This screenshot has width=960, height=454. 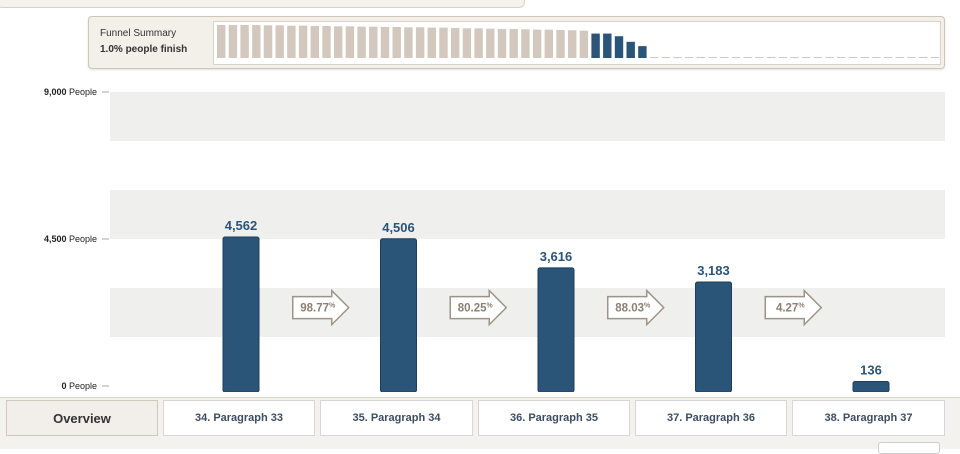 I want to click on y-tick-label: 9,000 People, so click(x=70, y=92).